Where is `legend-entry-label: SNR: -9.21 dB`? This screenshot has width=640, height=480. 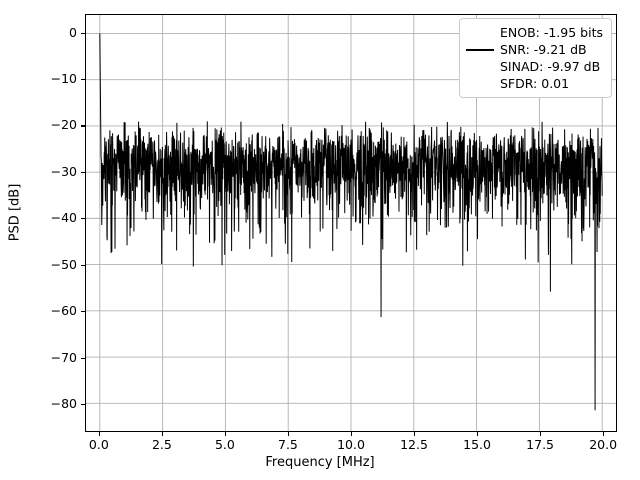 legend-entry-label: SNR: -9.21 dB is located at coordinates (543, 49).